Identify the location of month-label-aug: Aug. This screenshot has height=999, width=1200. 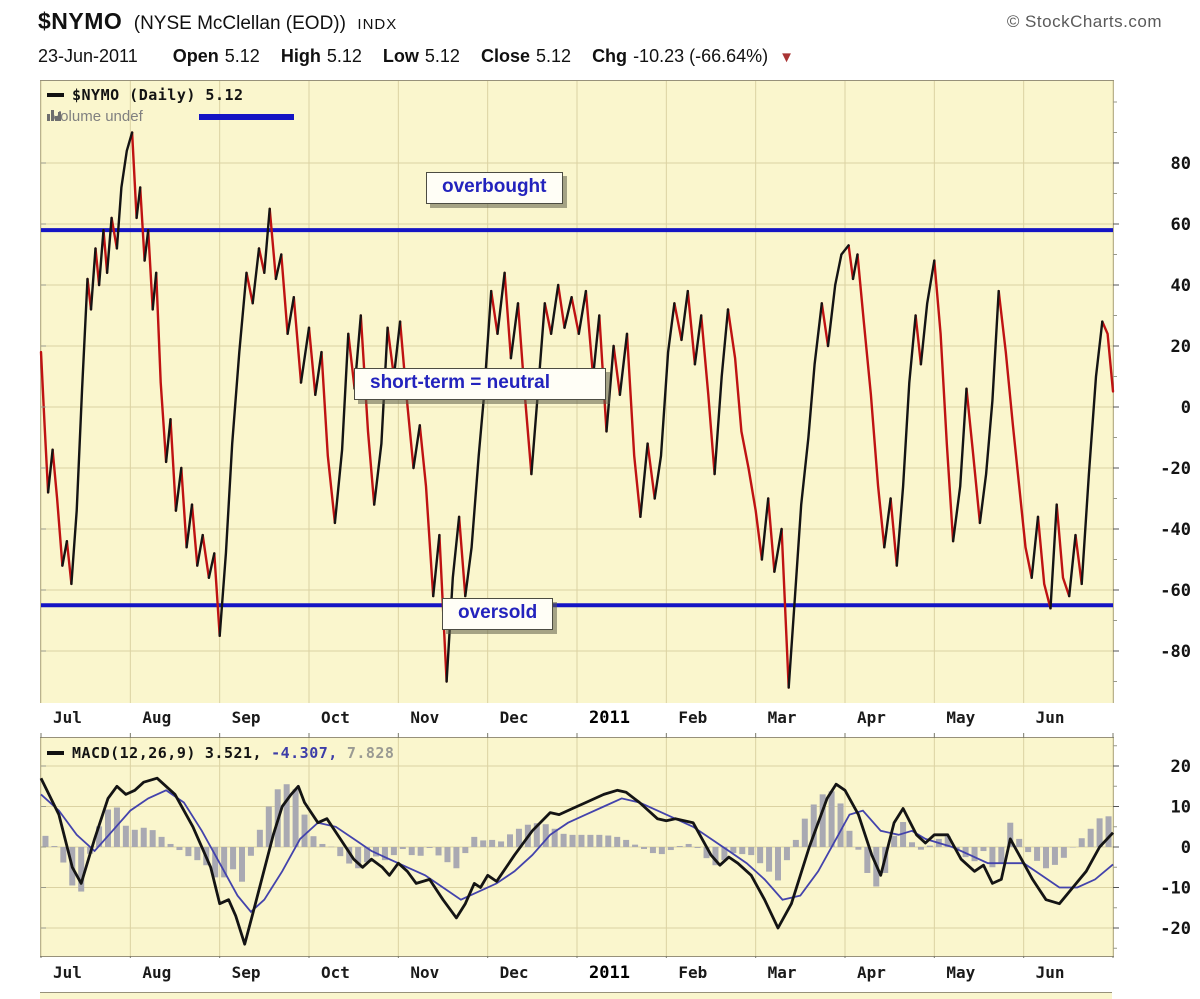
(157, 972).